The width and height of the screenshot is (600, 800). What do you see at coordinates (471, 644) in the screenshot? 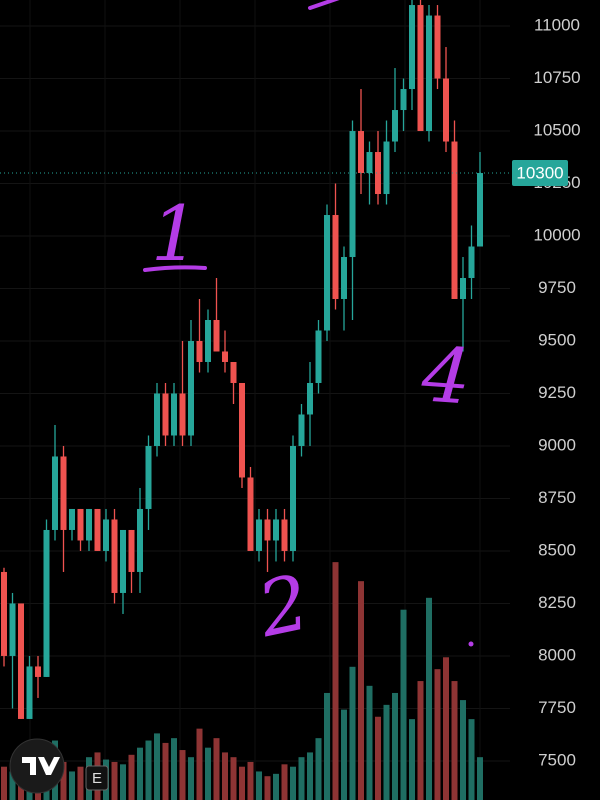
I see `annotation-dot` at bounding box center [471, 644].